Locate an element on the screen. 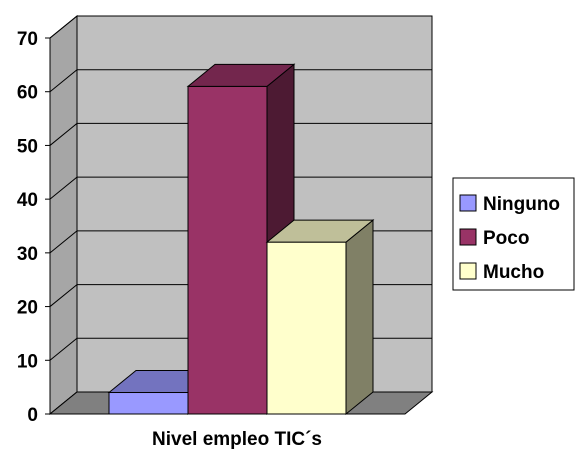  legend-label: Ninguno is located at coordinates (521, 204).